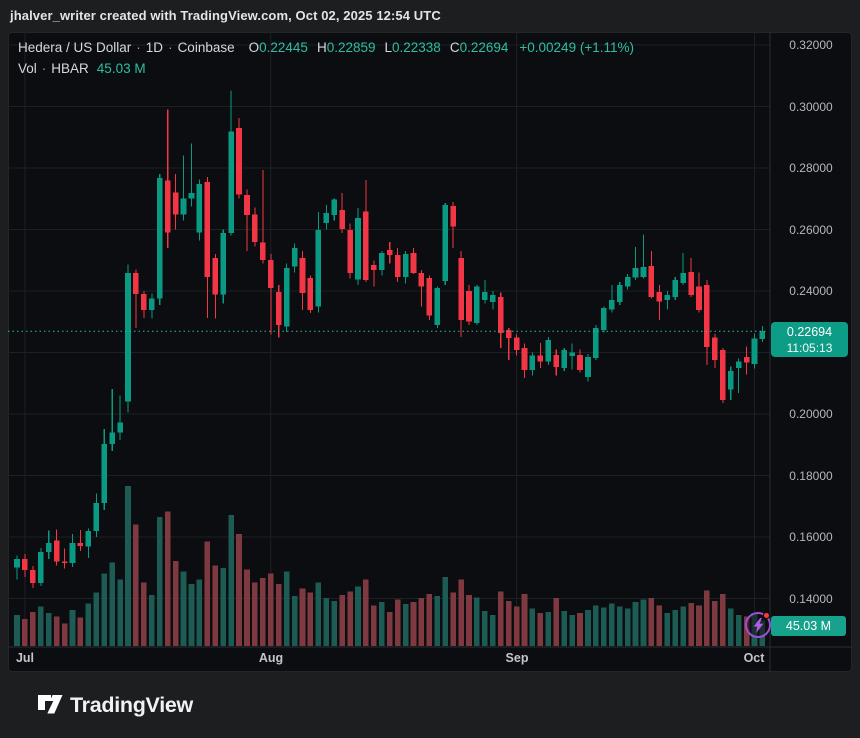 This screenshot has width=860, height=738. I want to click on price-tick-label: 0.32000, so click(811, 45).